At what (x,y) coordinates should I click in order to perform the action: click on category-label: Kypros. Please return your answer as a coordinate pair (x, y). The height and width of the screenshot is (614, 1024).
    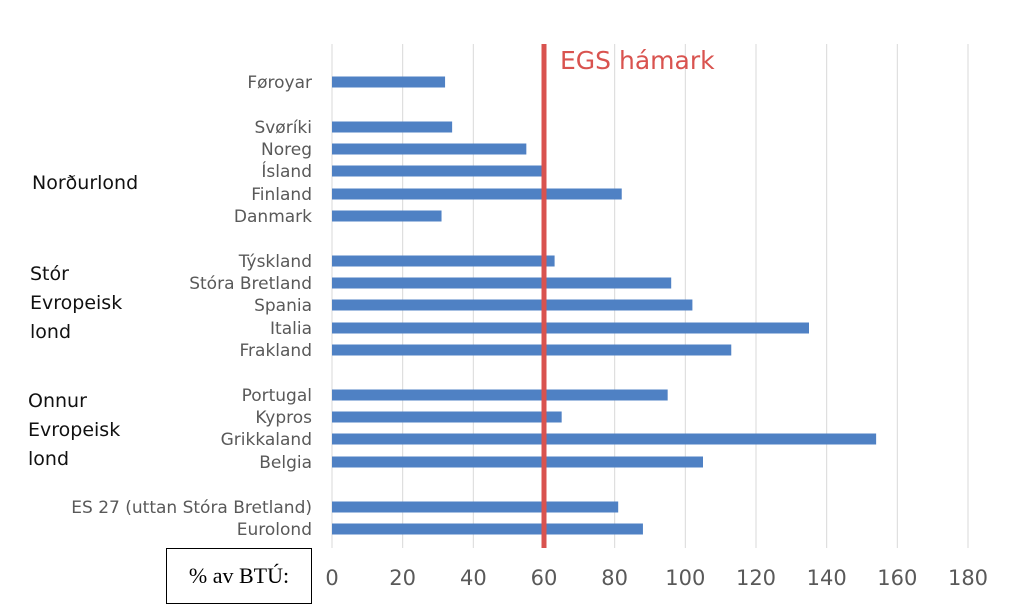
    Looking at the image, I should click on (283, 418).